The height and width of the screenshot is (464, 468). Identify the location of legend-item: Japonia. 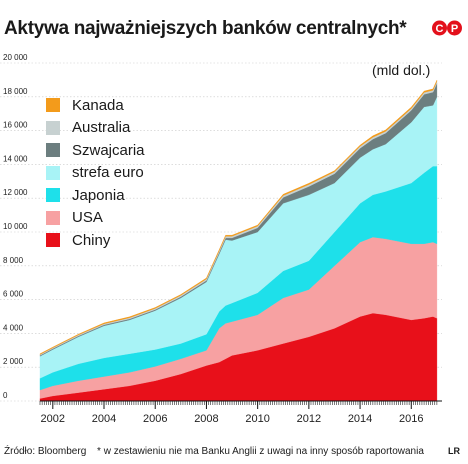
(95, 195).